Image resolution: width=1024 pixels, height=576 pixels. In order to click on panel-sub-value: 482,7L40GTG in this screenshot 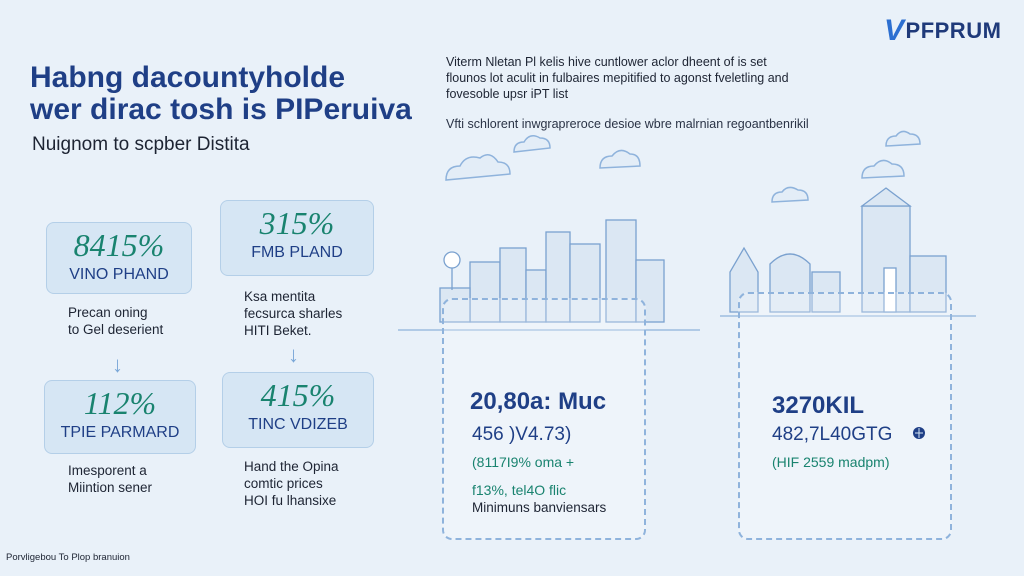, I will do `click(832, 434)`.